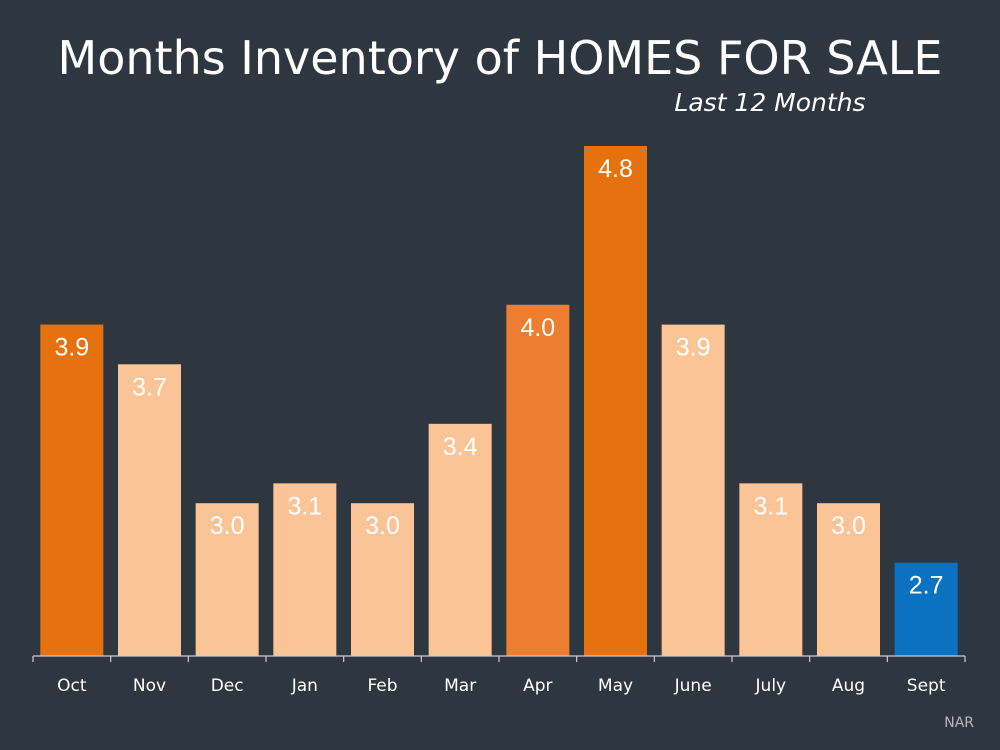  Describe the element at coordinates (149, 387) in the screenshot. I see `value-label-nov: 3.7` at that location.